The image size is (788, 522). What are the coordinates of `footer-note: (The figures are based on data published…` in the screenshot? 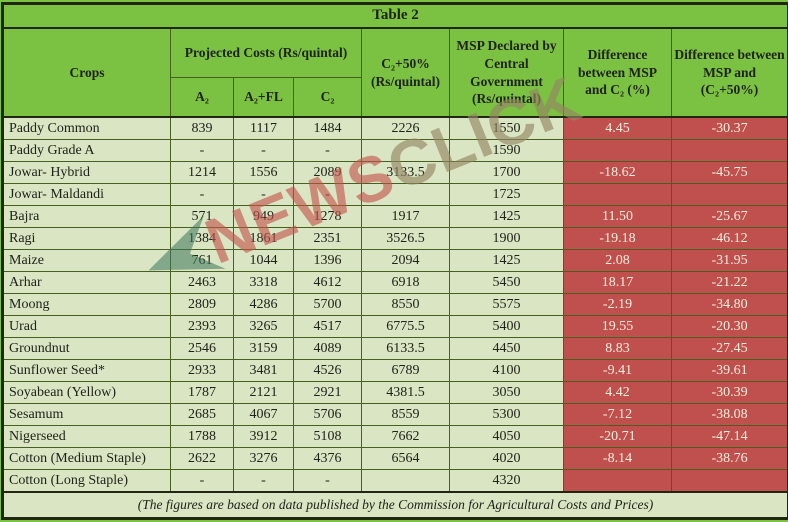 It's located at (394, 505).